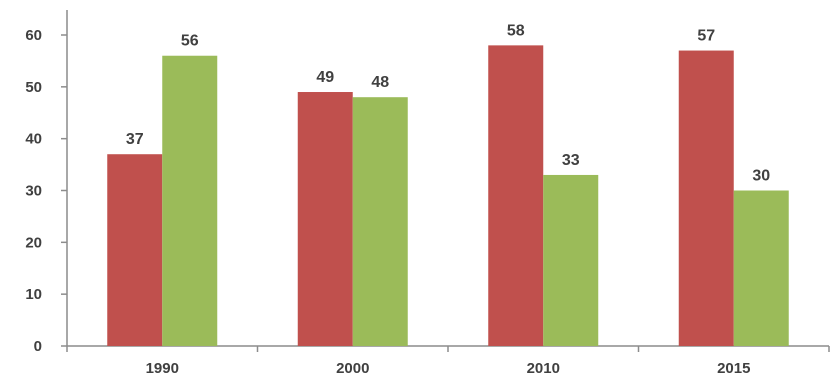 The image size is (833, 380). Describe the element at coordinates (352, 368) in the screenshot. I see `x-tick-label: 2000` at that location.